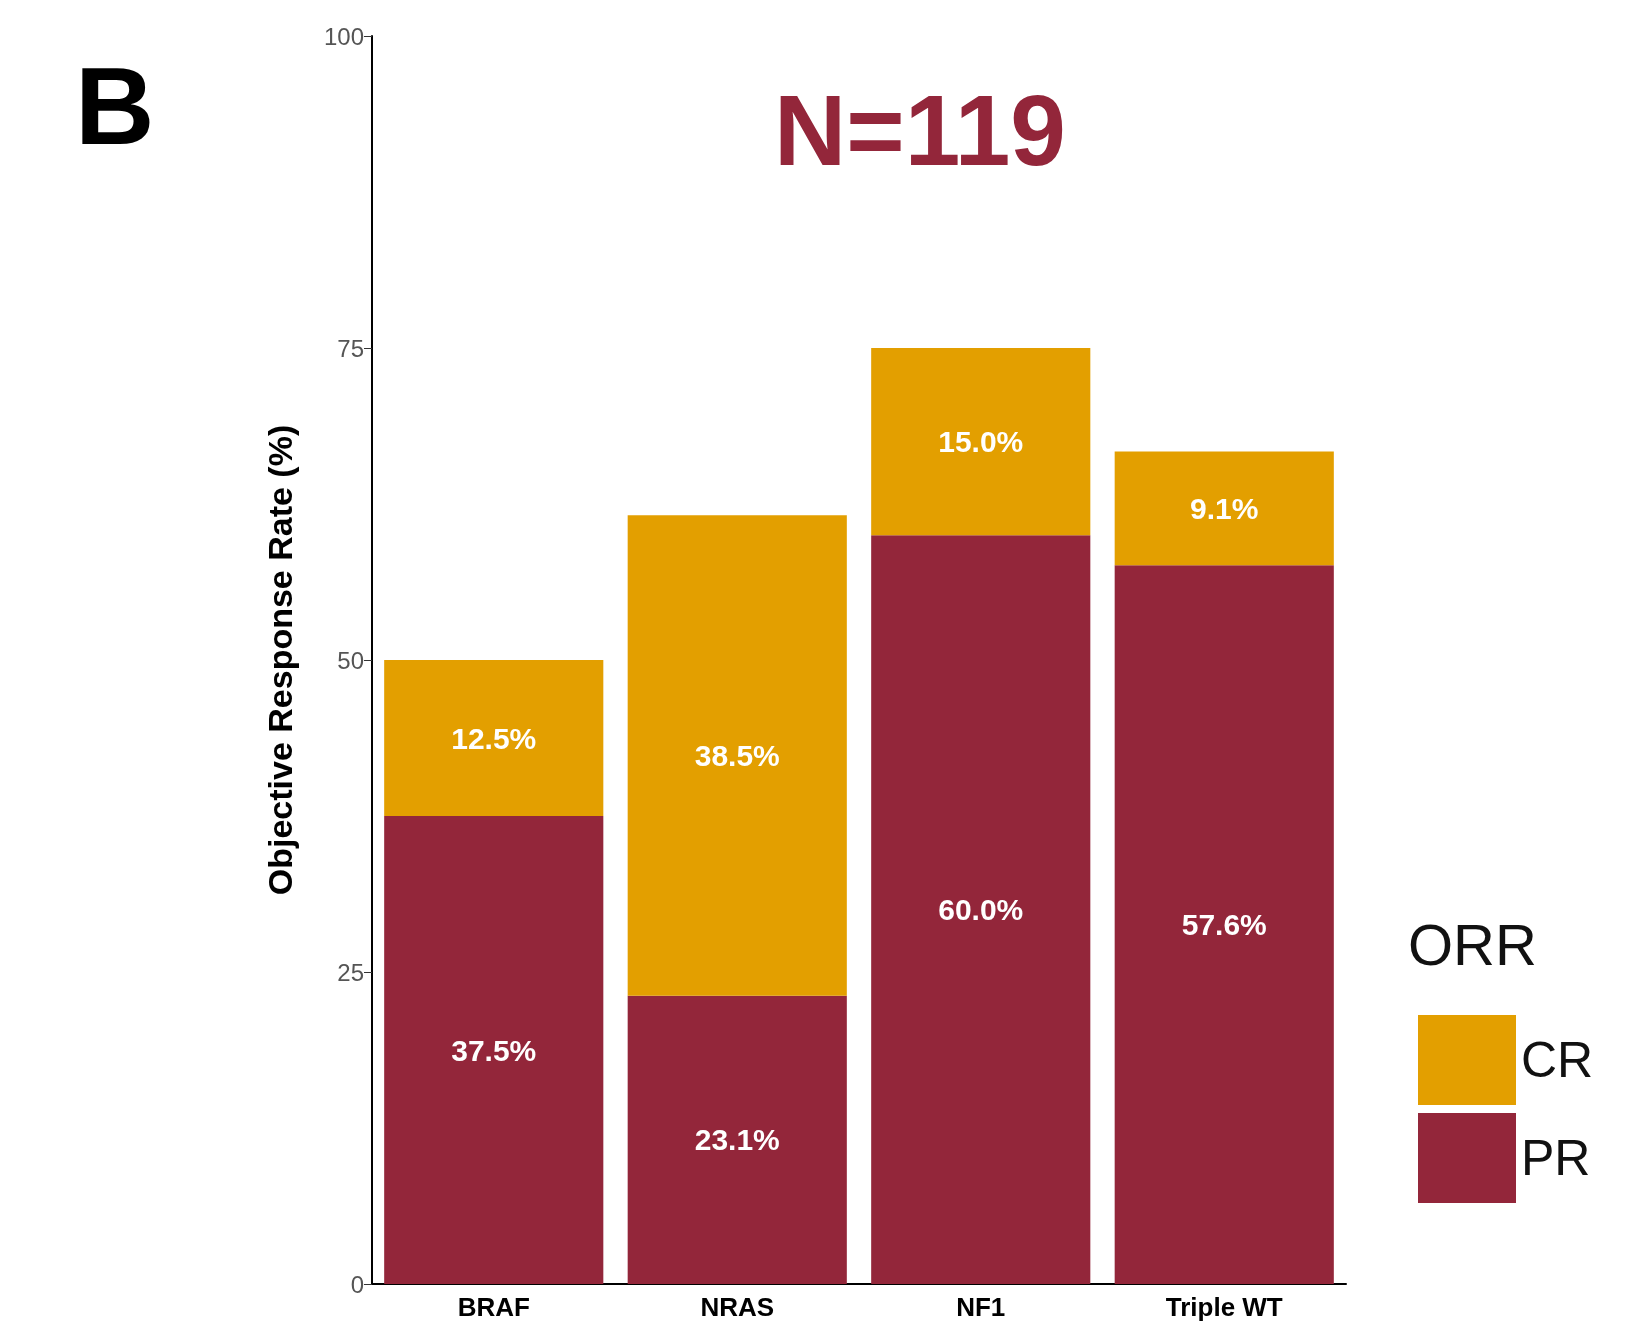 The image size is (1627, 1322). Describe the element at coordinates (343, 36) in the screenshot. I see `y-tick-label: 100` at that location.